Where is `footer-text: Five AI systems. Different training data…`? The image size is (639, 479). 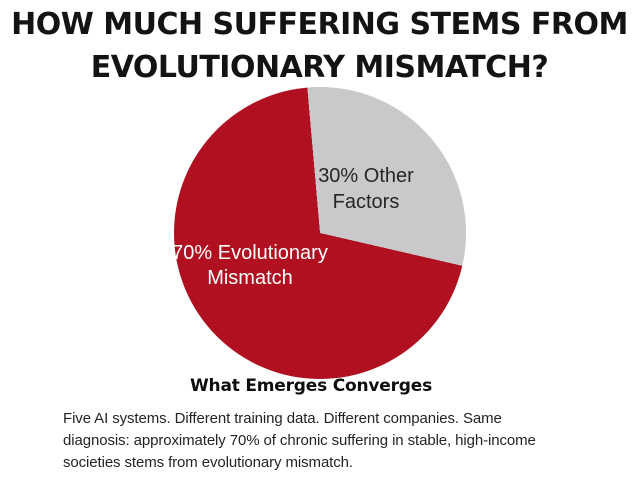 footer-text: Five AI systems. Different training data… is located at coordinates (299, 440).